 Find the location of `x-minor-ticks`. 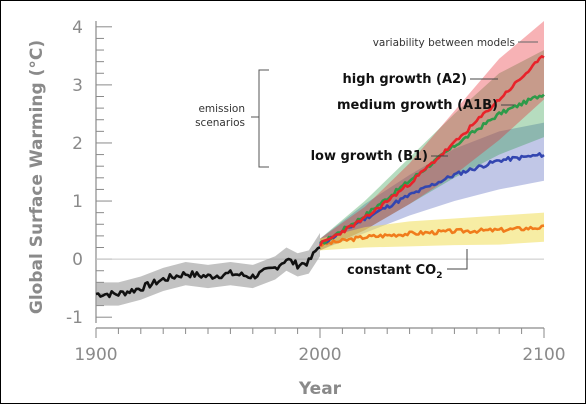

x-minor-ticks is located at coordinates (320, 333).